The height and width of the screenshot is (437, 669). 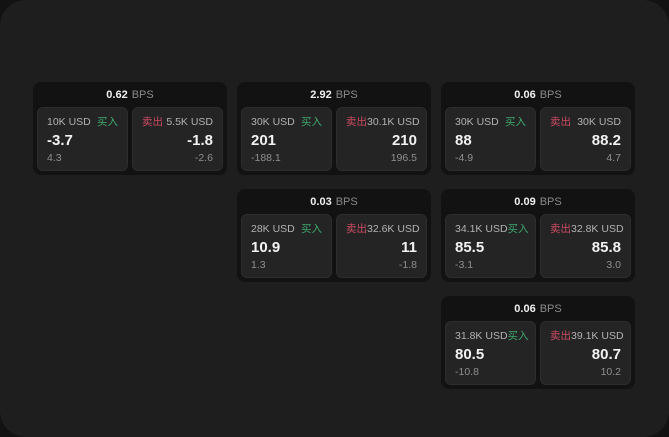 What do you see at coordinates (538, 201) in the screenshot?
I see `card-header: 0.09 BPS` at bounding box center [538, 201].